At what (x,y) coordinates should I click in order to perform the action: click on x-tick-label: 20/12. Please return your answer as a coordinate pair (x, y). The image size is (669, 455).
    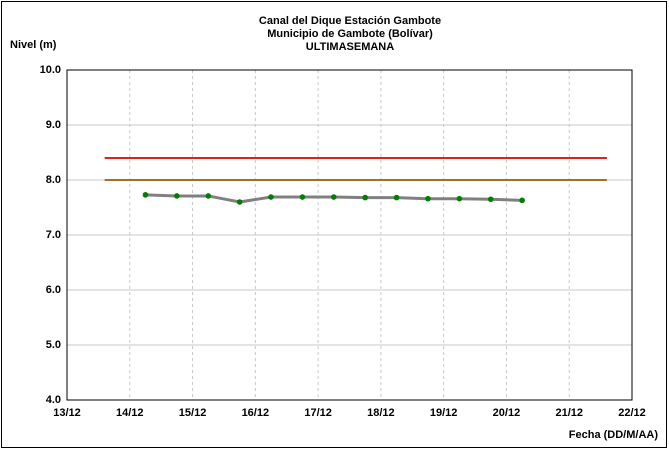
    Looking at the image, I should click on (507, 413).